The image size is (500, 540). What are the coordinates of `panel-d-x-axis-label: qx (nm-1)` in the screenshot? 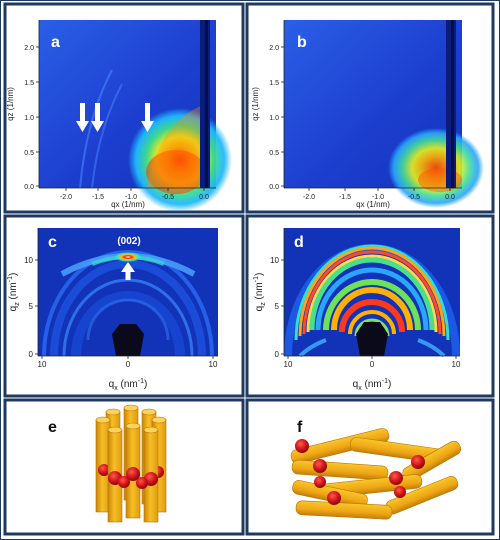 It's located at (372, 385).